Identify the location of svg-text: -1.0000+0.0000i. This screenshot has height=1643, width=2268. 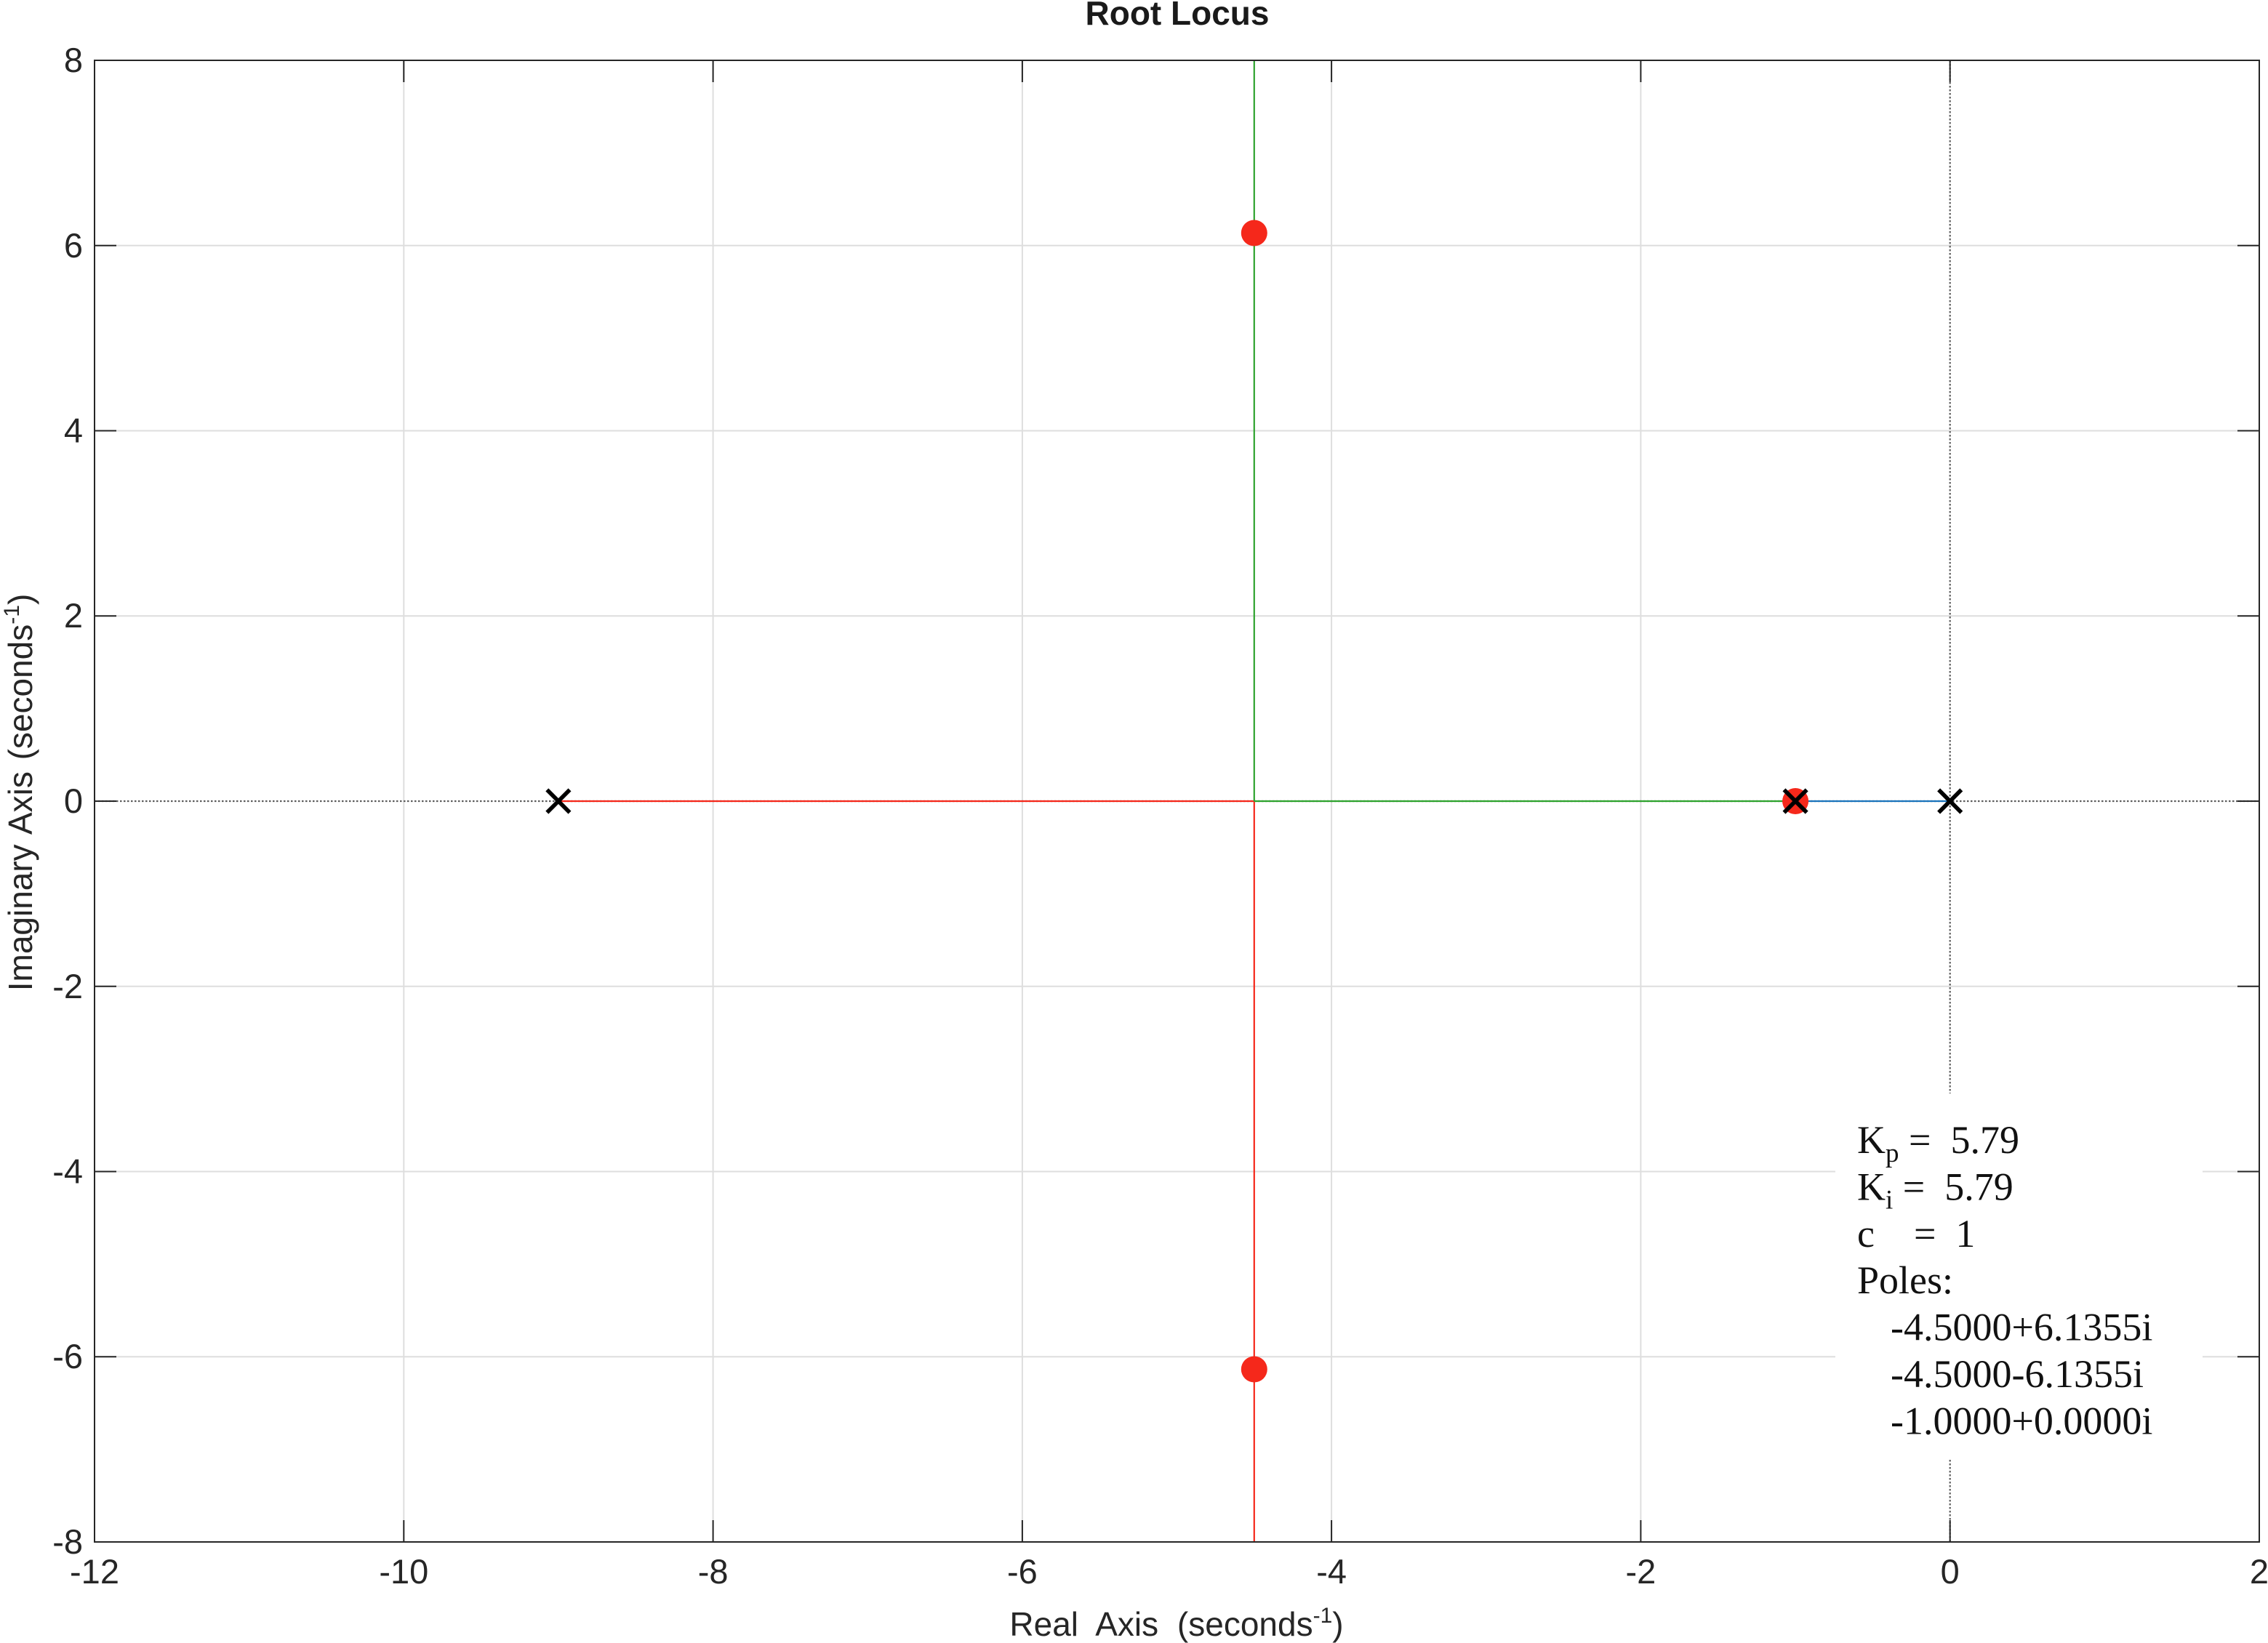
(2021, 1420).